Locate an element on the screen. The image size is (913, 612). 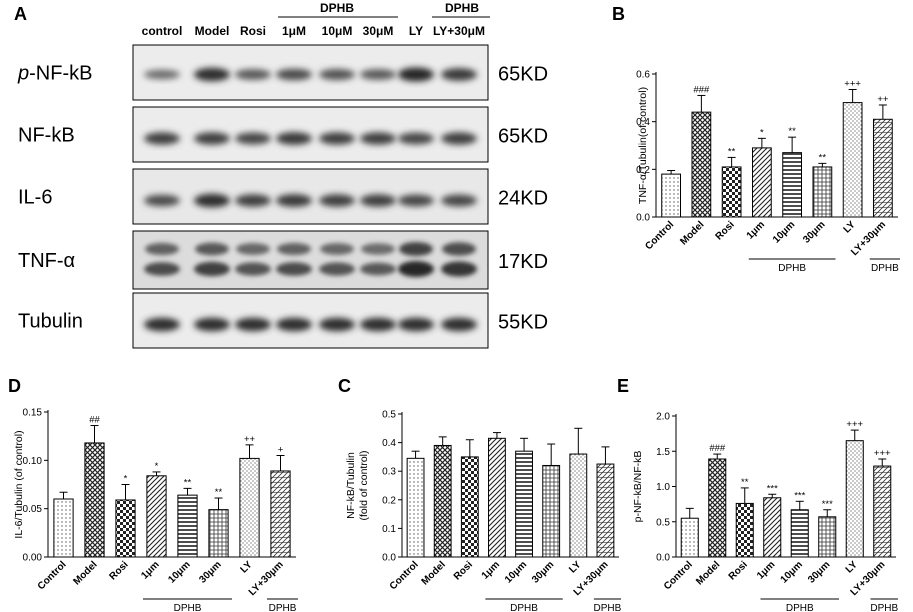
significance-label: ## is located at coordinates (94, 420).